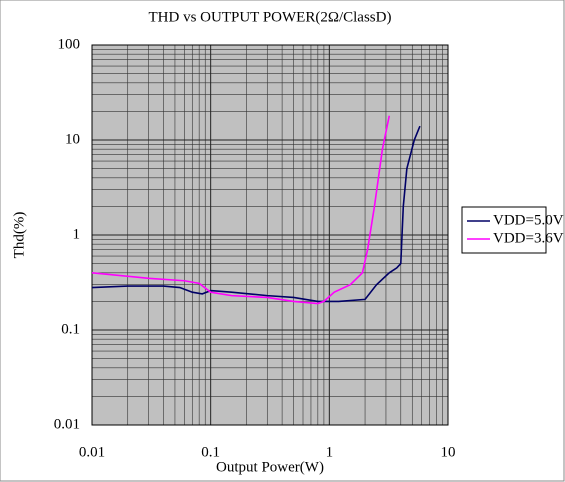 The height and width of the screenshot is (482, 565). I want to click on y-tick-label: 10, so click(72, 139).